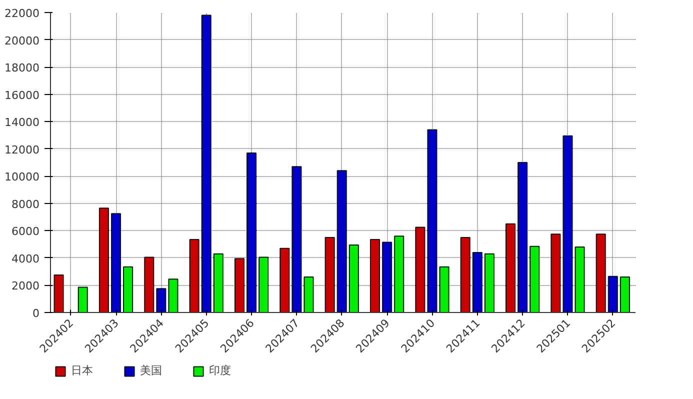 Image resolution: width=693 pixels, height=399 pixels. I want to click on y-tick-label: 22000, so click(22, 13).